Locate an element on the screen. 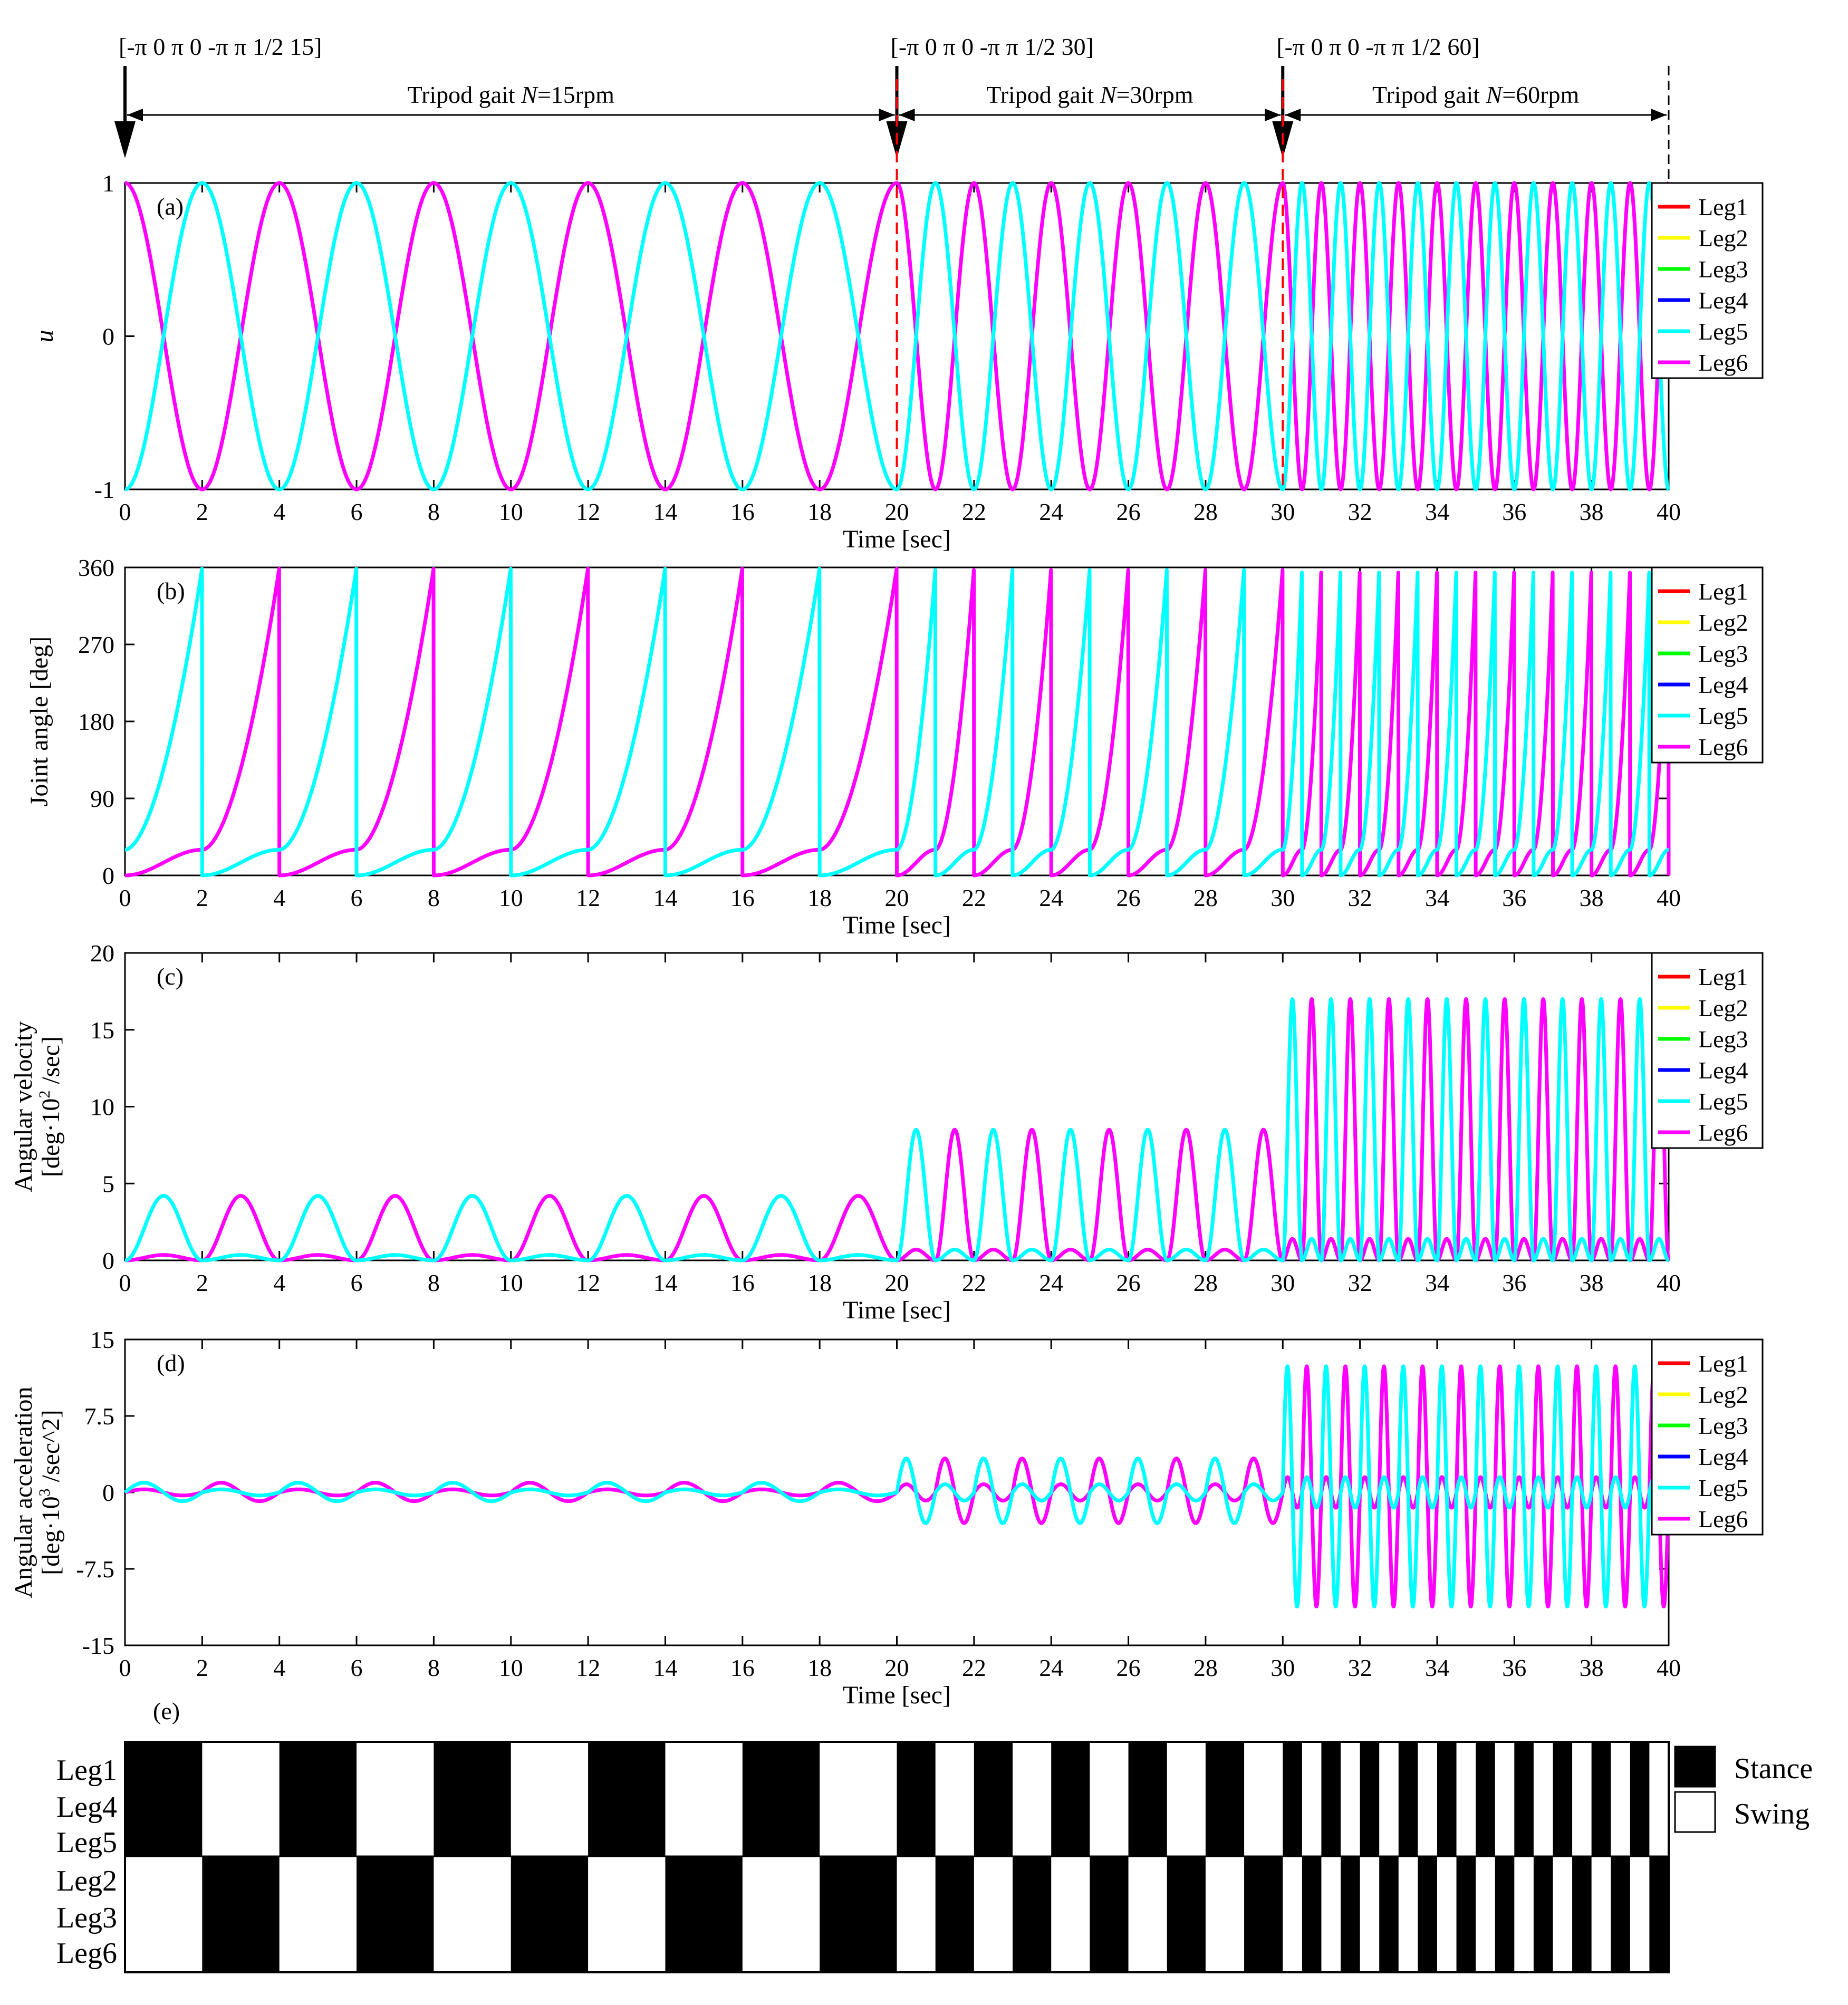  panel-d-xtick-label: 2 is located at coordinates (202, 1667).